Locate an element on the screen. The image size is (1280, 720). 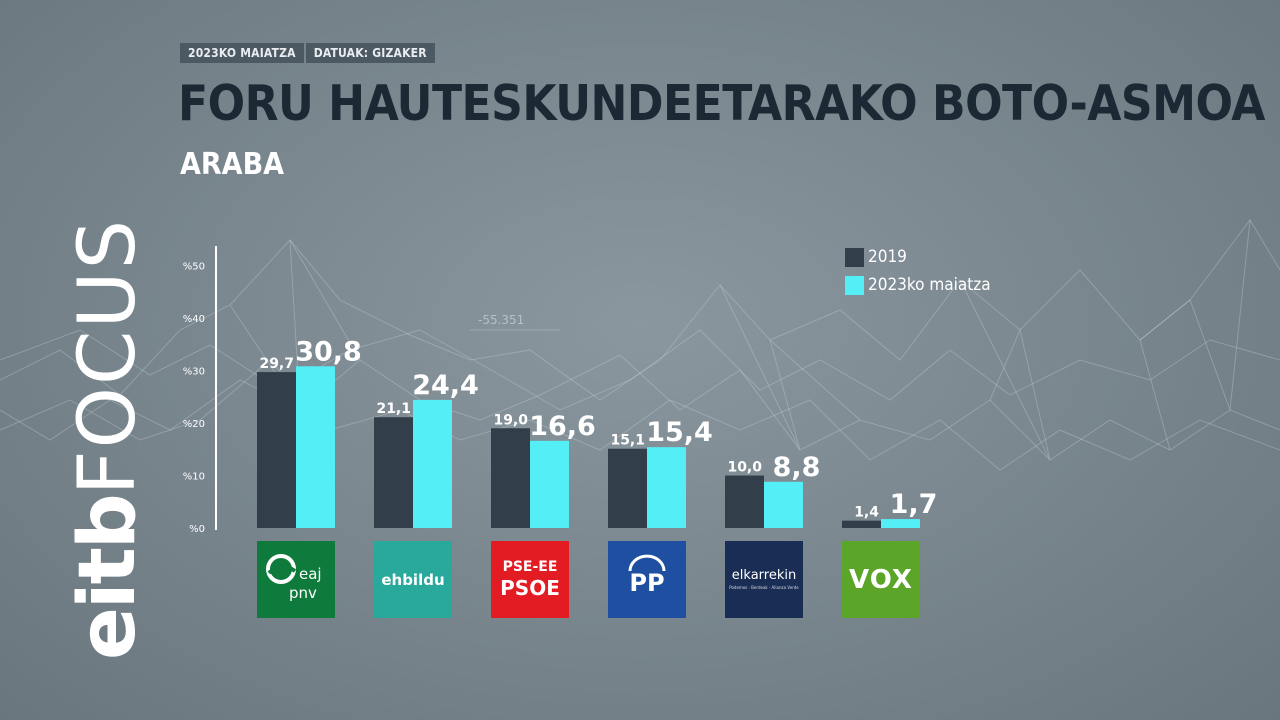
data-label-2023: 15,4 is located at coordinates (679, 432).